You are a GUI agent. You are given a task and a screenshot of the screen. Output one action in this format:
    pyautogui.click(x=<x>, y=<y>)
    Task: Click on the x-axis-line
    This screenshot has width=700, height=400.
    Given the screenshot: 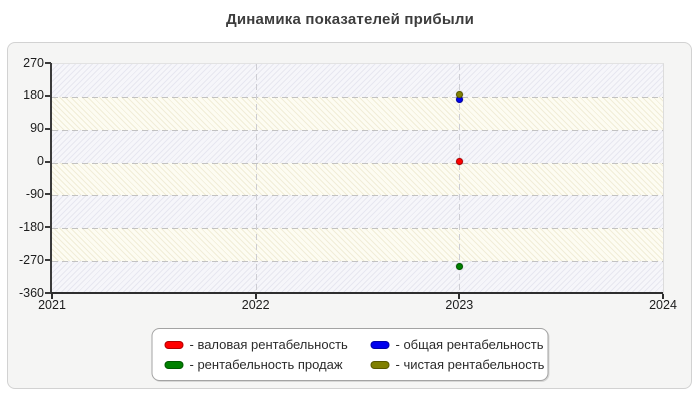 What is the action you would take?
    pyautogui.click(x=356, y=293)
    